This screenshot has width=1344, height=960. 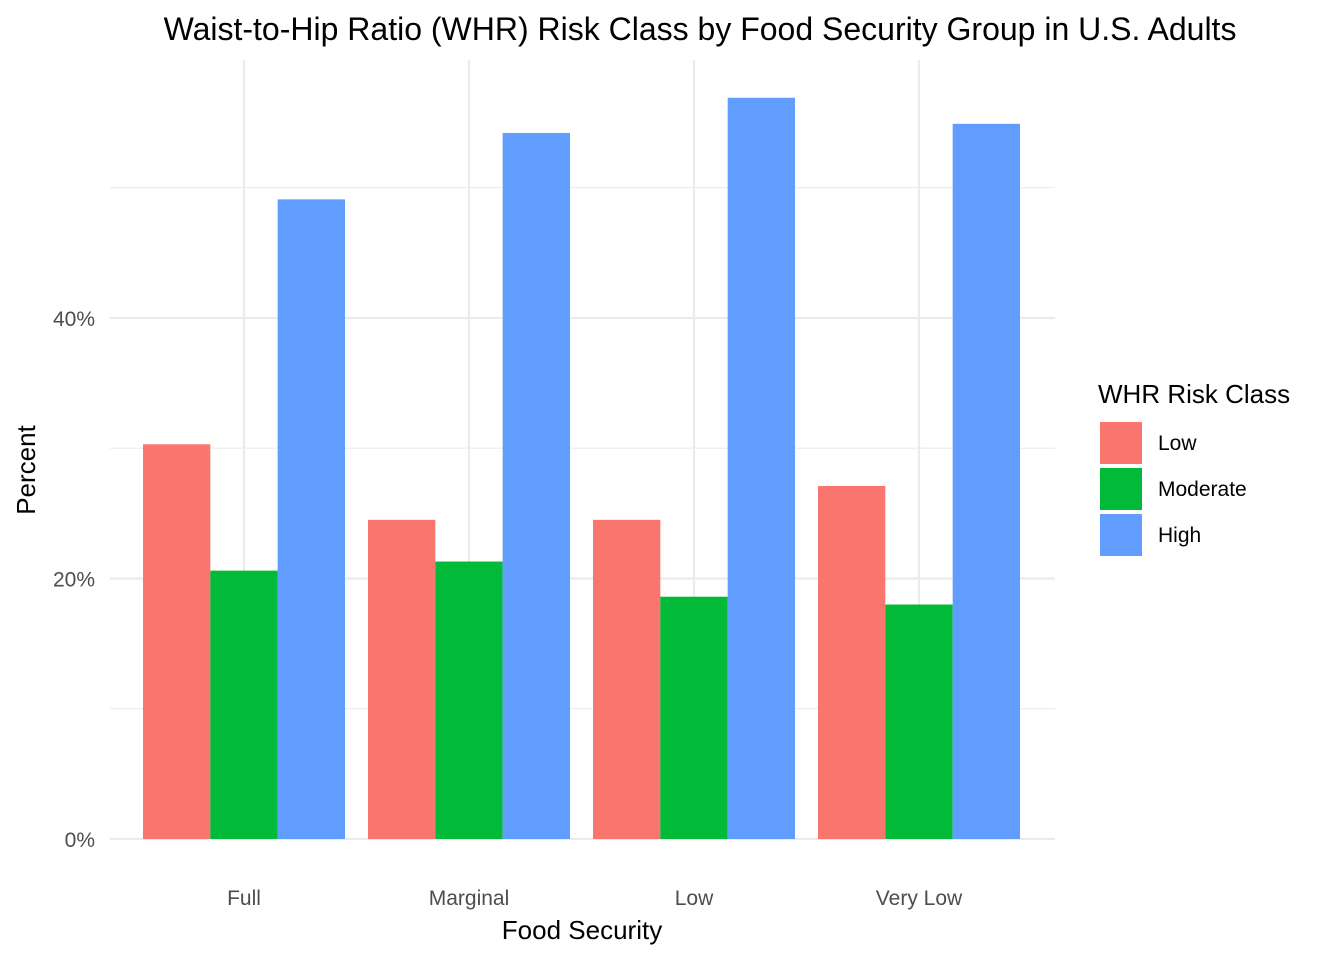 I want to click on x-axis-title: Food Security, so click(x=582, y=930).